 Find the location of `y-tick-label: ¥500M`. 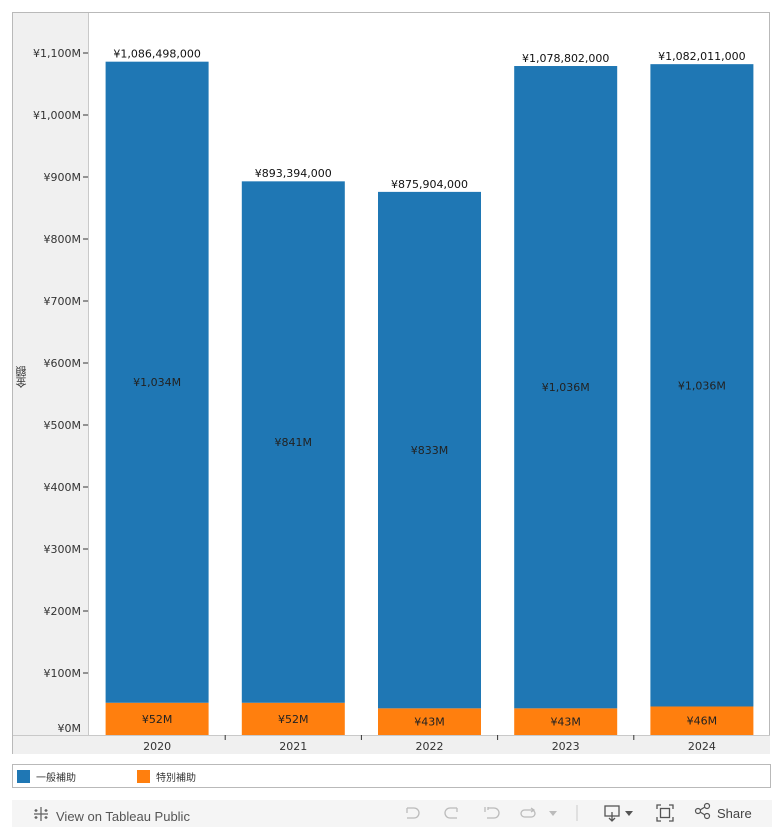

y-tick-label: ¥500M is located at coordinates (63, 425).